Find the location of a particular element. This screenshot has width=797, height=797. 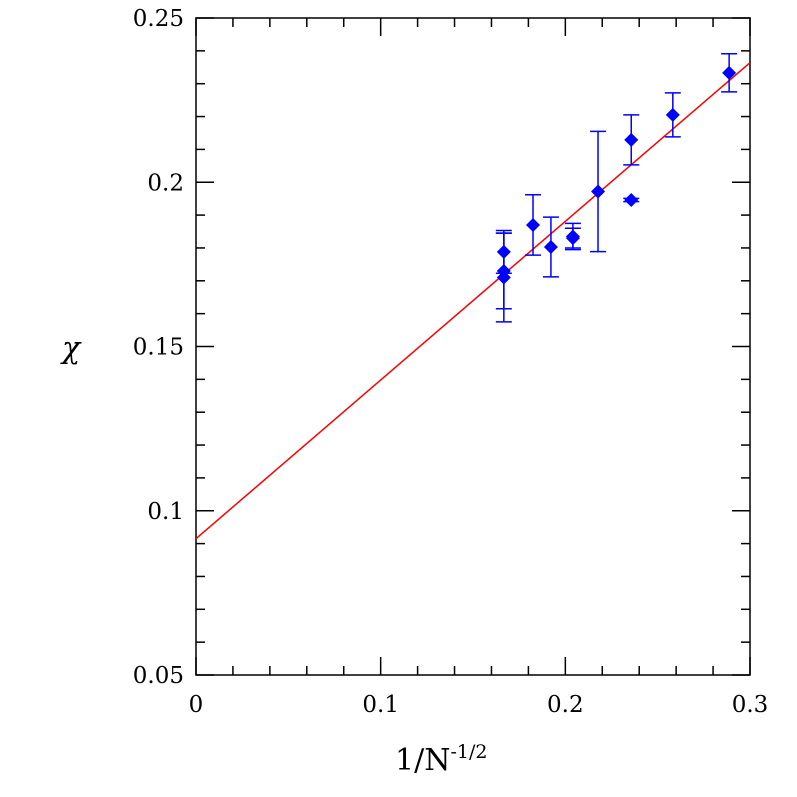

x-axis-label: 1/N-1/2 is located at coordinates (441, 759).